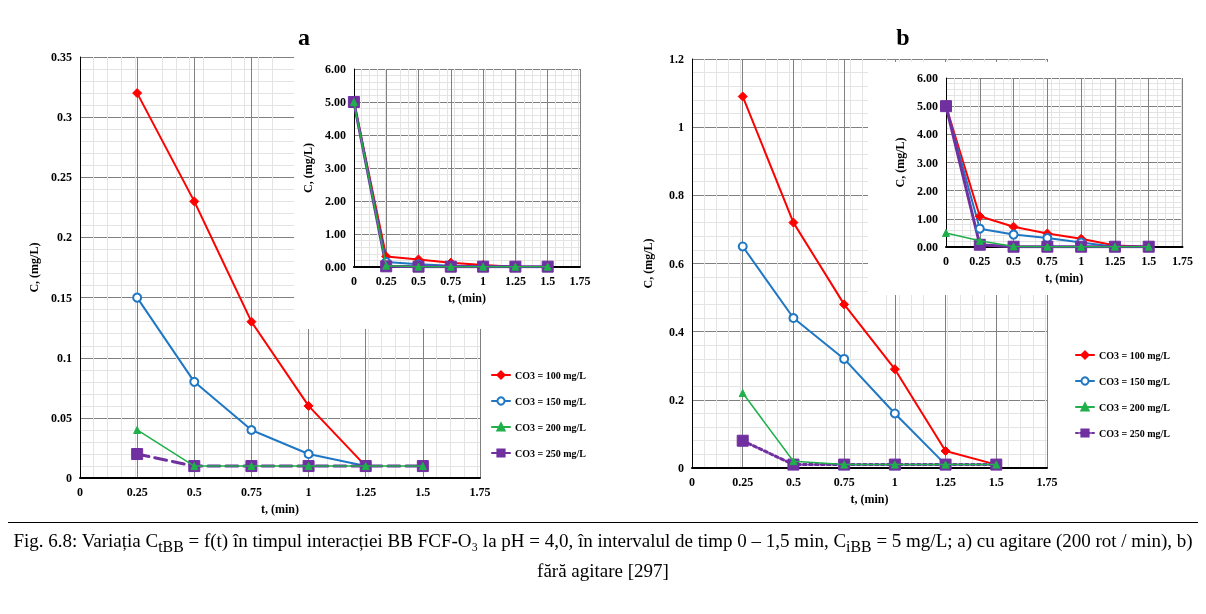  Describe the element at coordinates (681, 468) in the screenshot. I see `y-tick-label: 0` at that location.